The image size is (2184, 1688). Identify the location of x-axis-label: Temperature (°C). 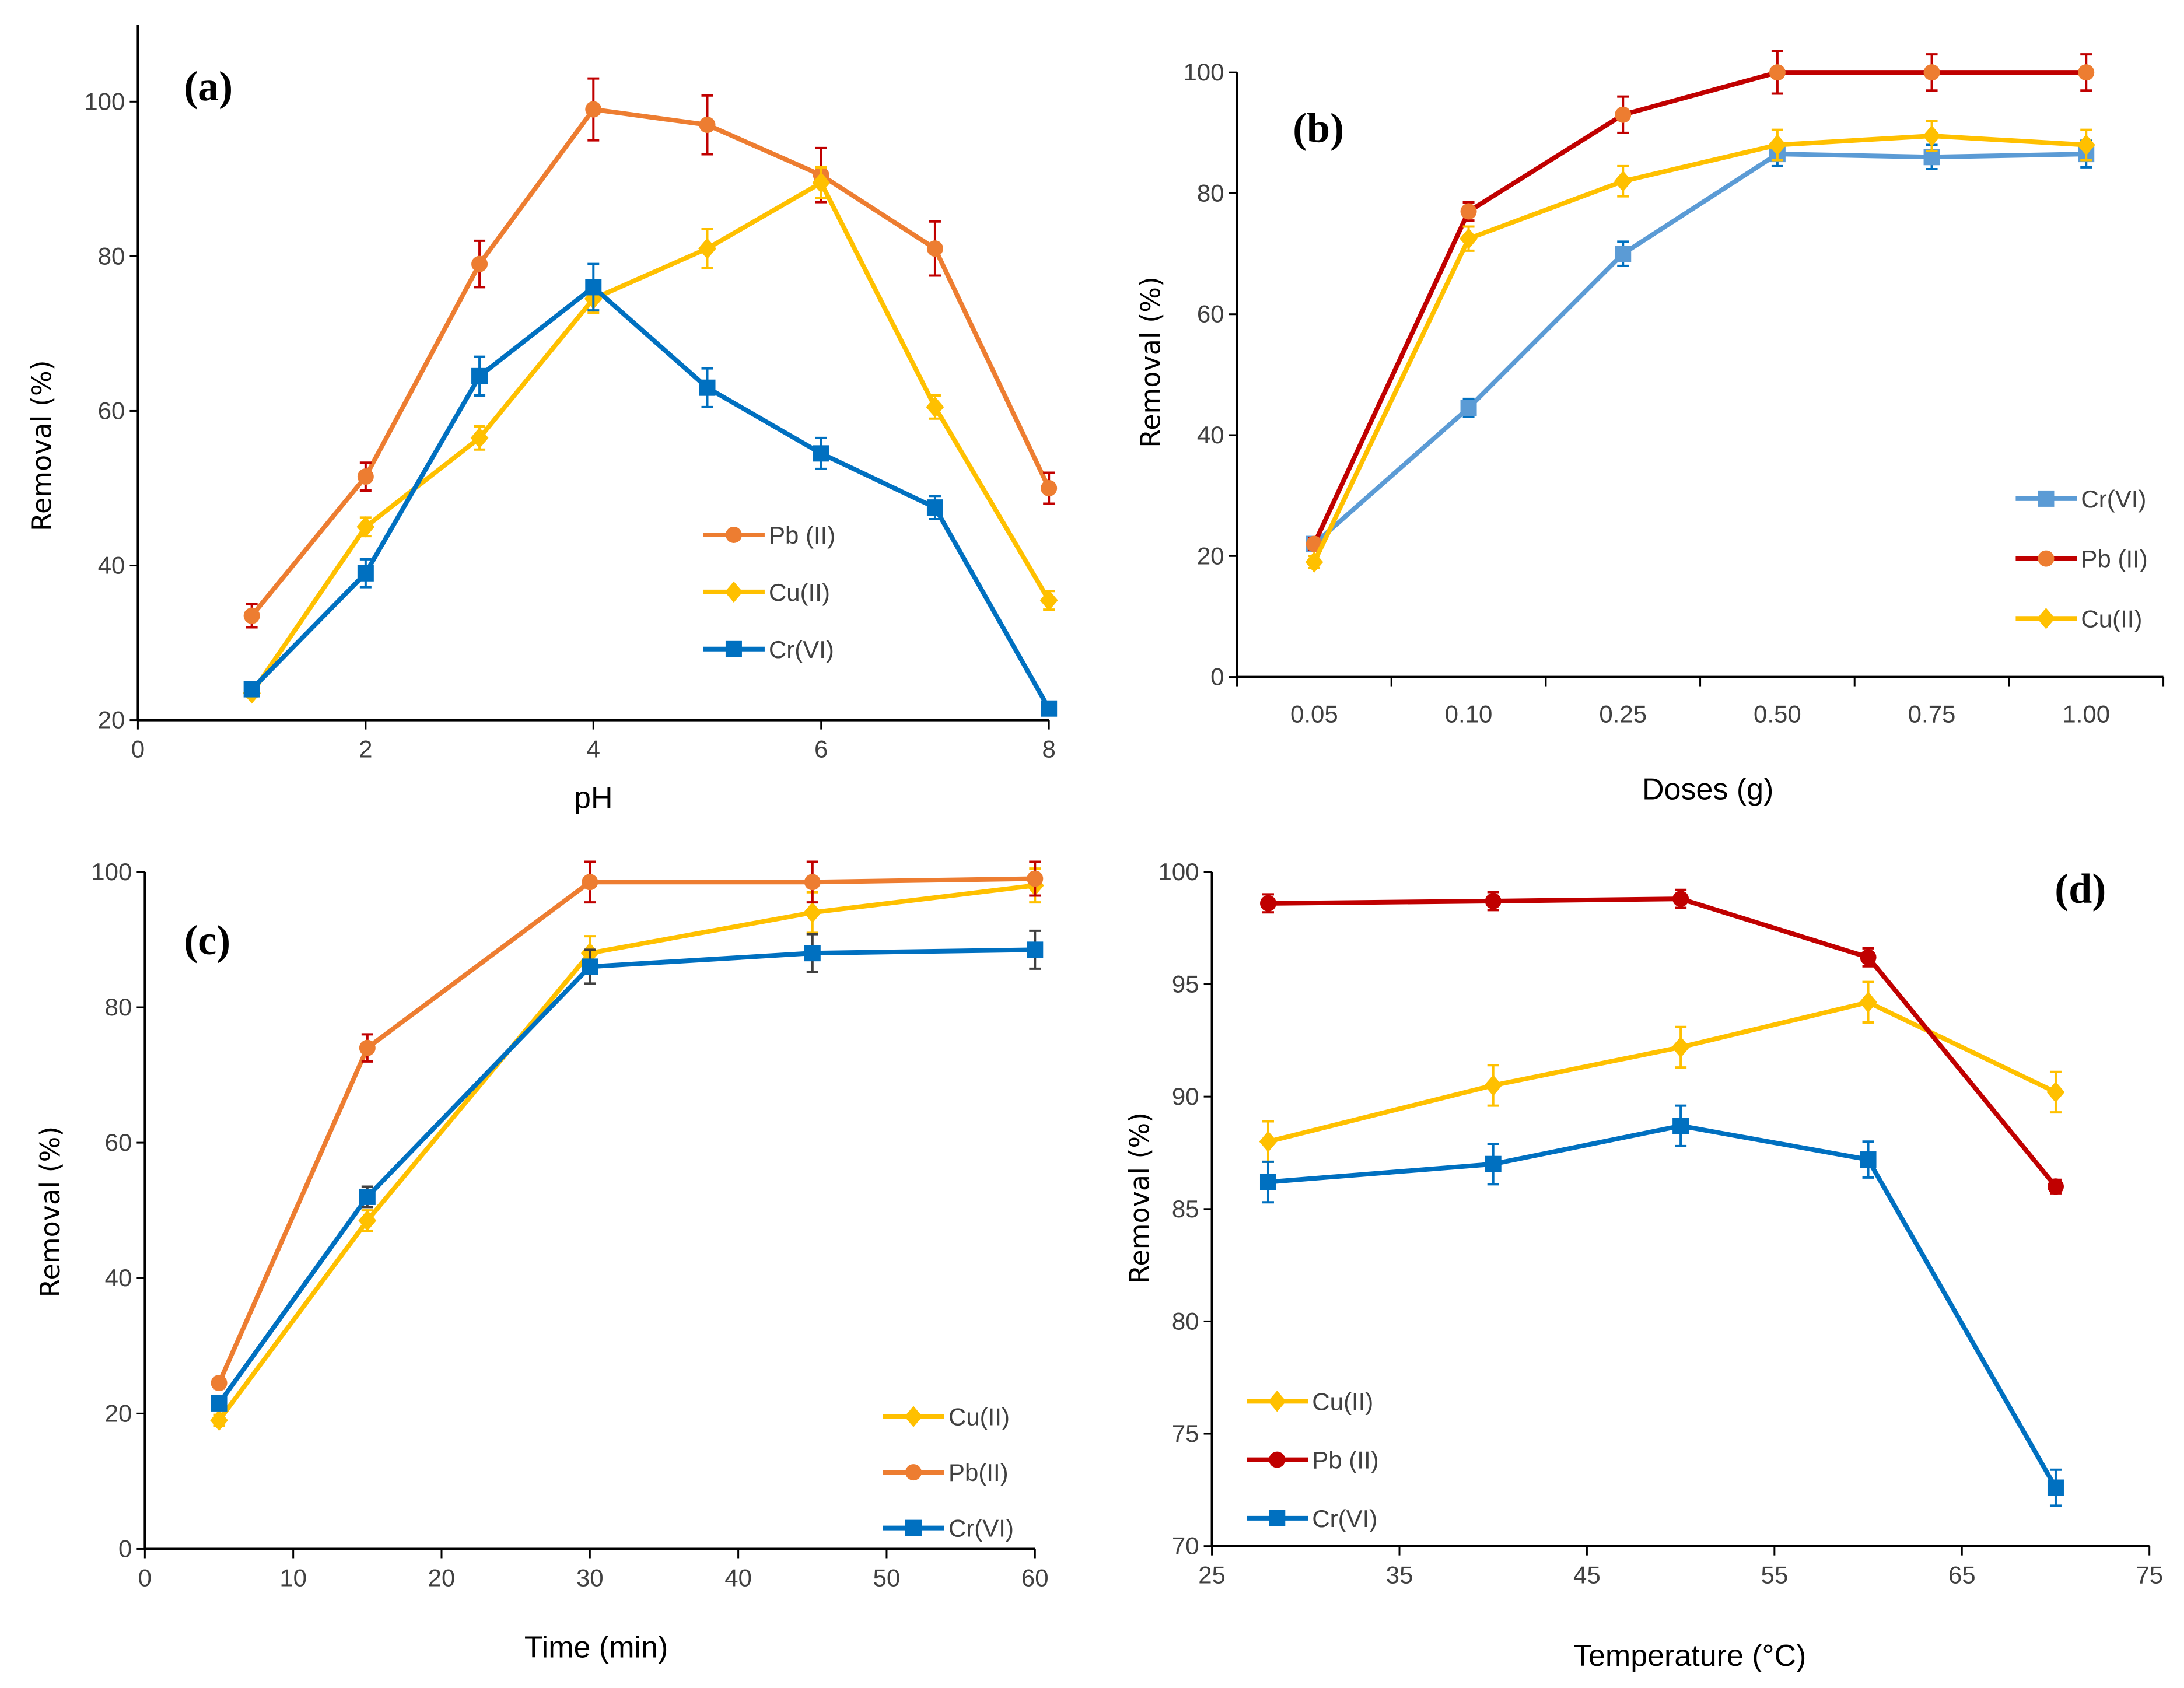
(1689, 1656).